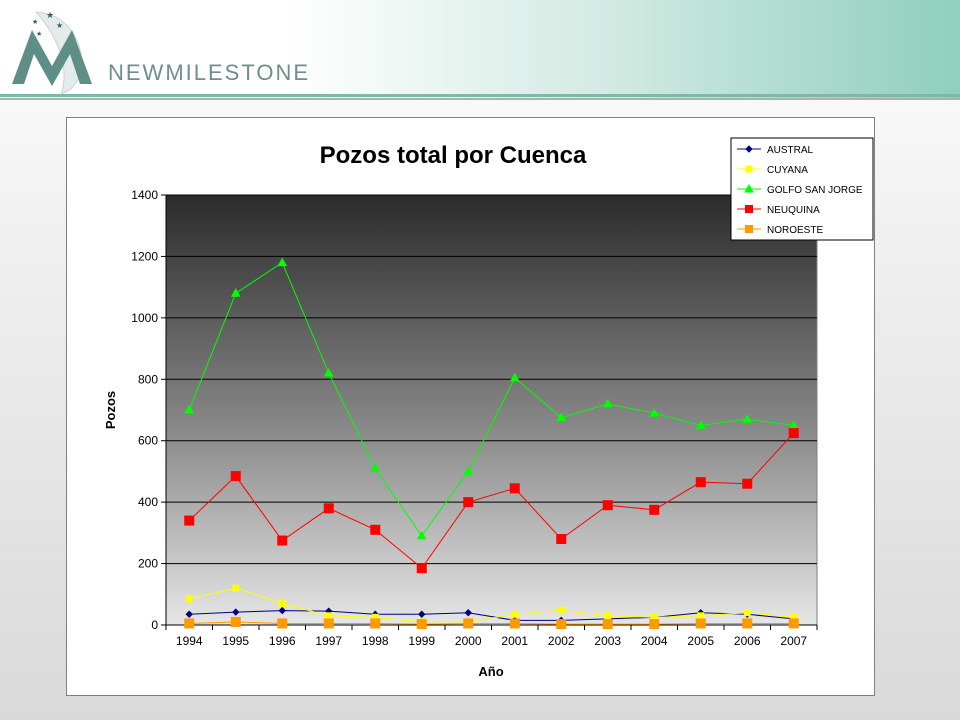  What do you see at coordinates (468, 641) in the screenshot?
I see `x-tick-label: 2000` at bounding box center [468, 641].